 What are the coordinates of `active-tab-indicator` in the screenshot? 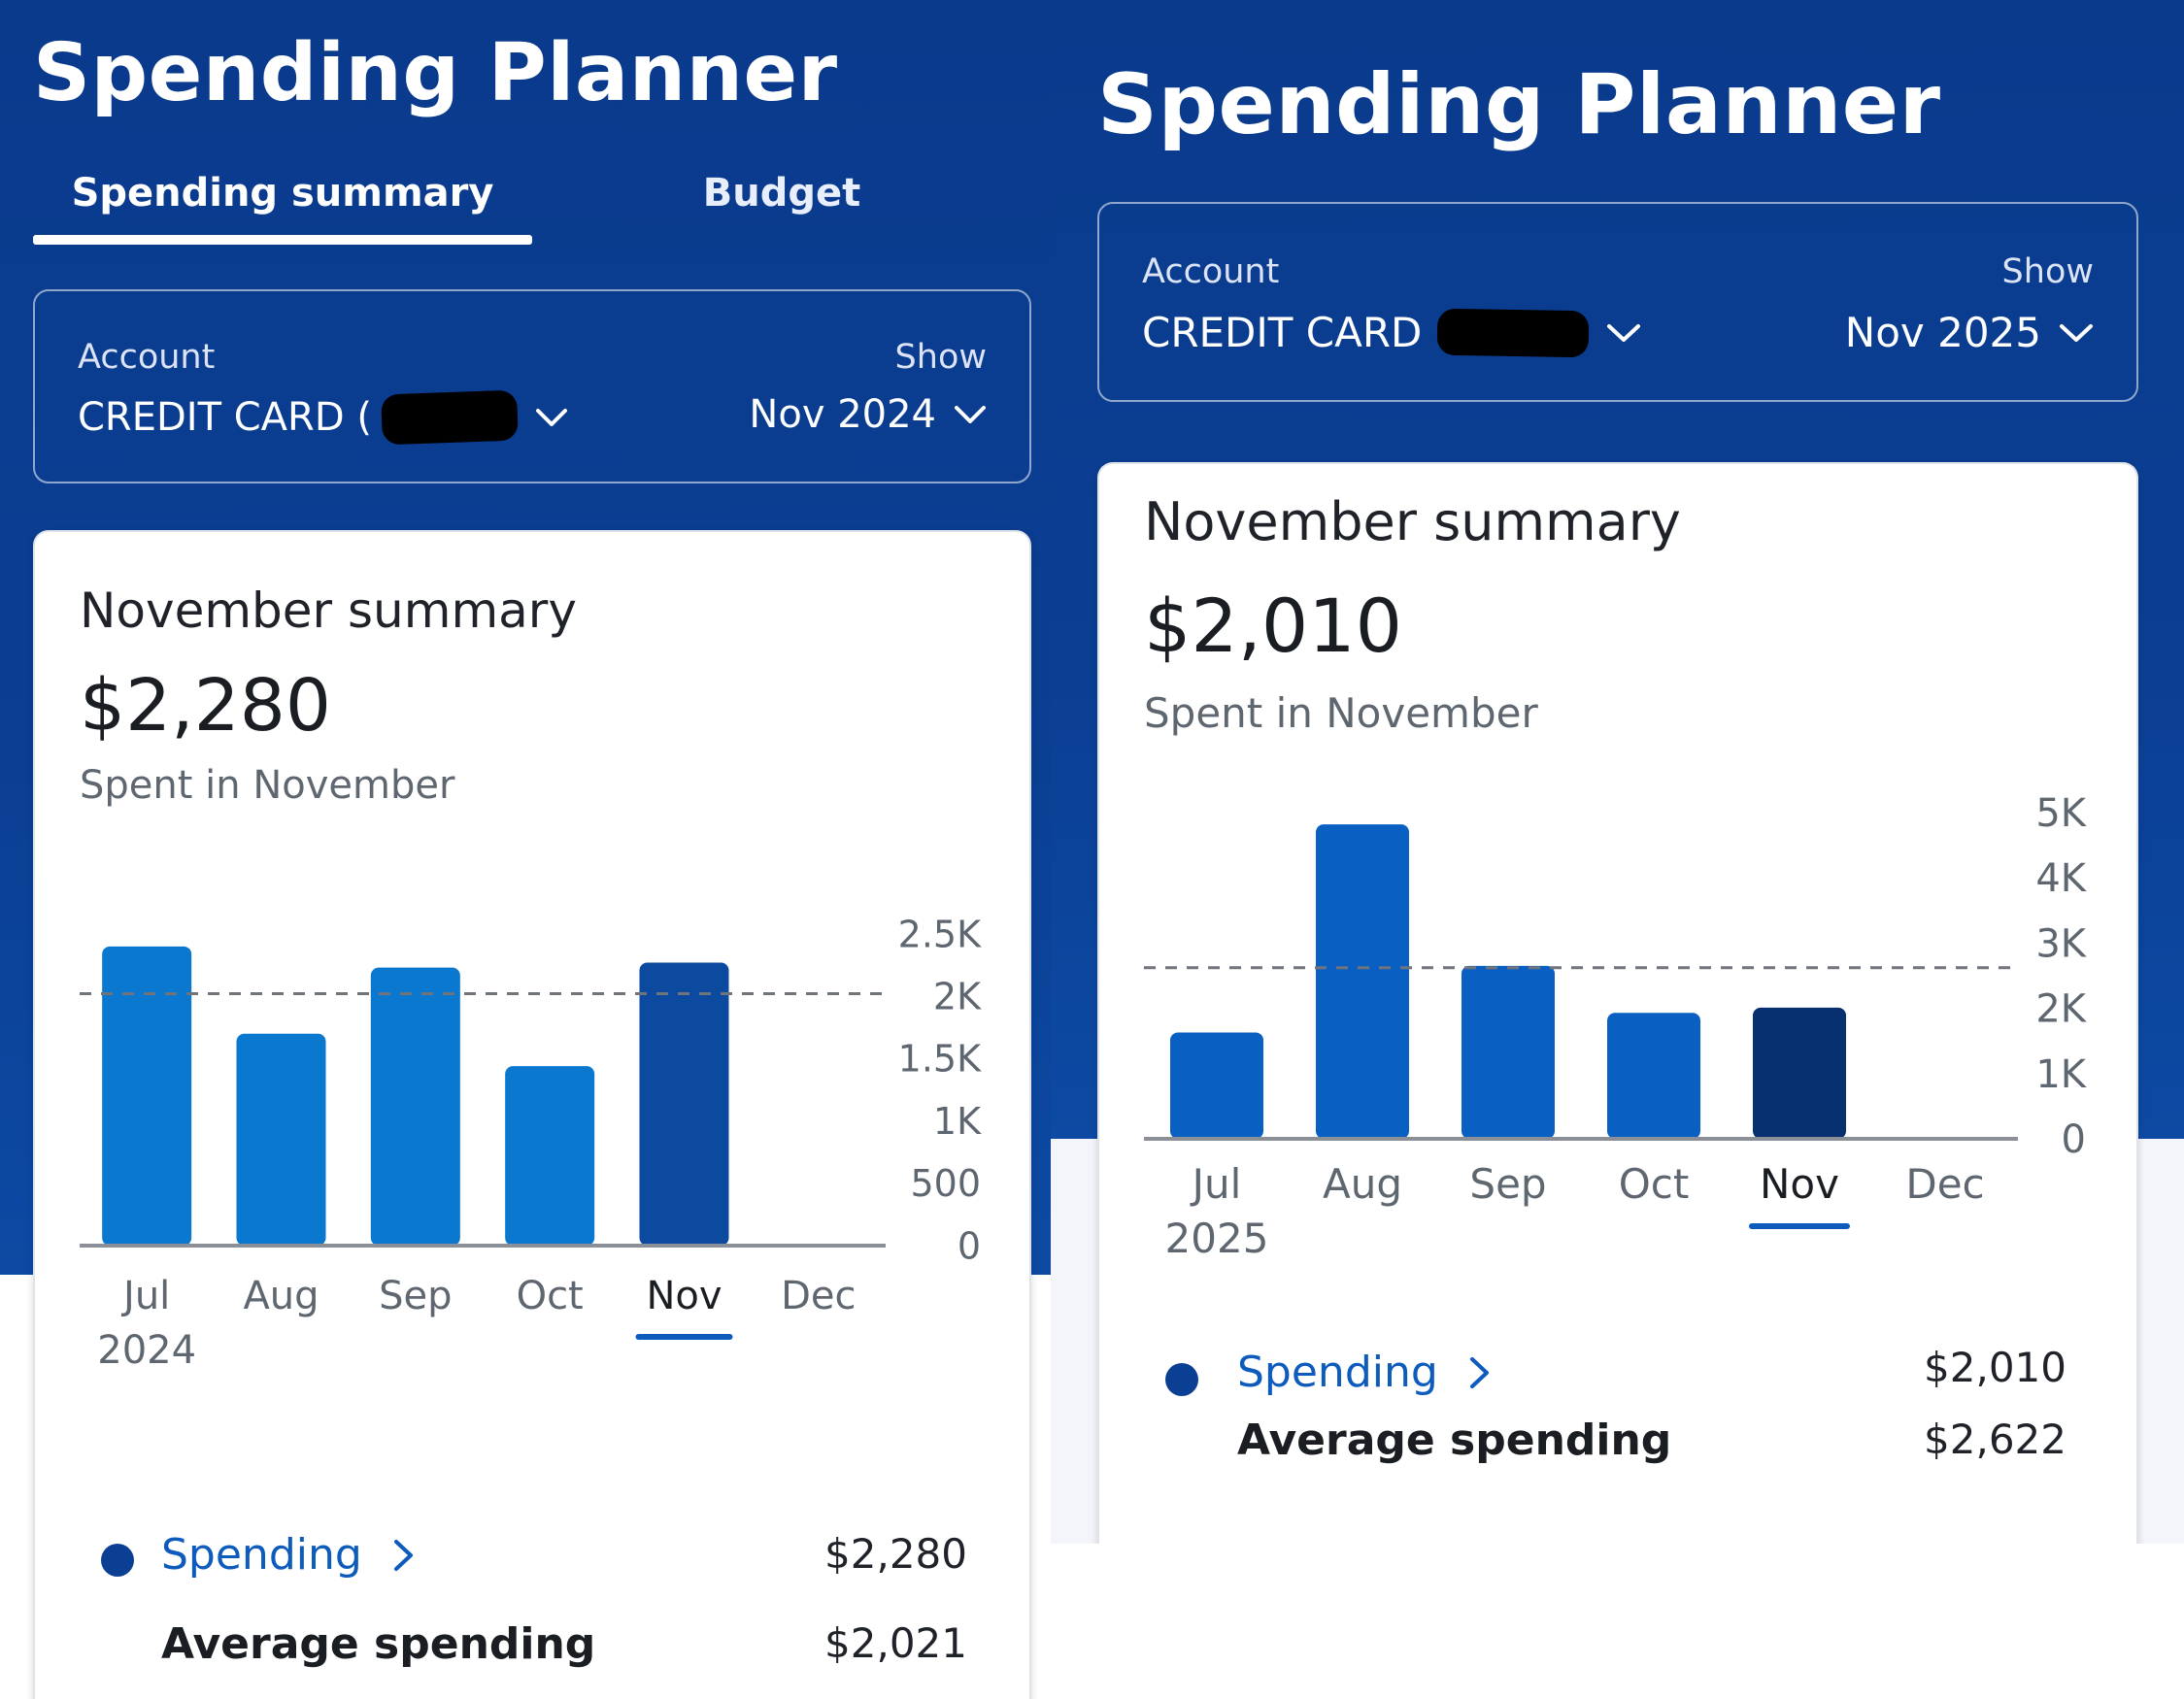 It's located at (282, 240).